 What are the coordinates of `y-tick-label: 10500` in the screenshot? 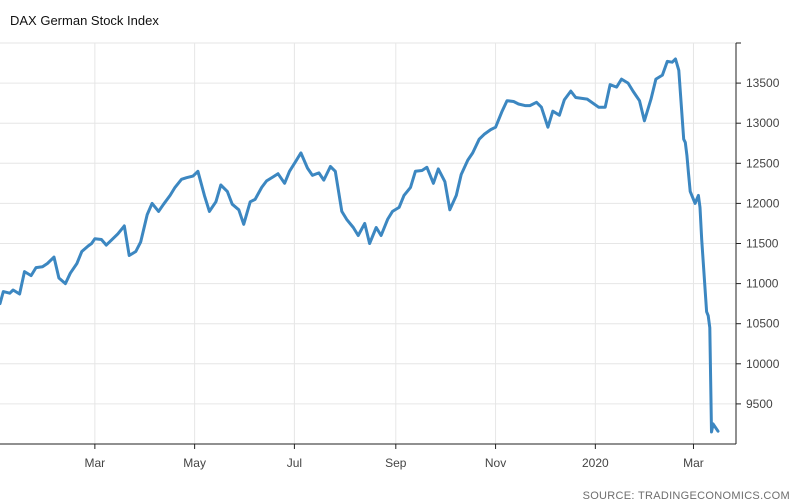 It's located at (763, 324).